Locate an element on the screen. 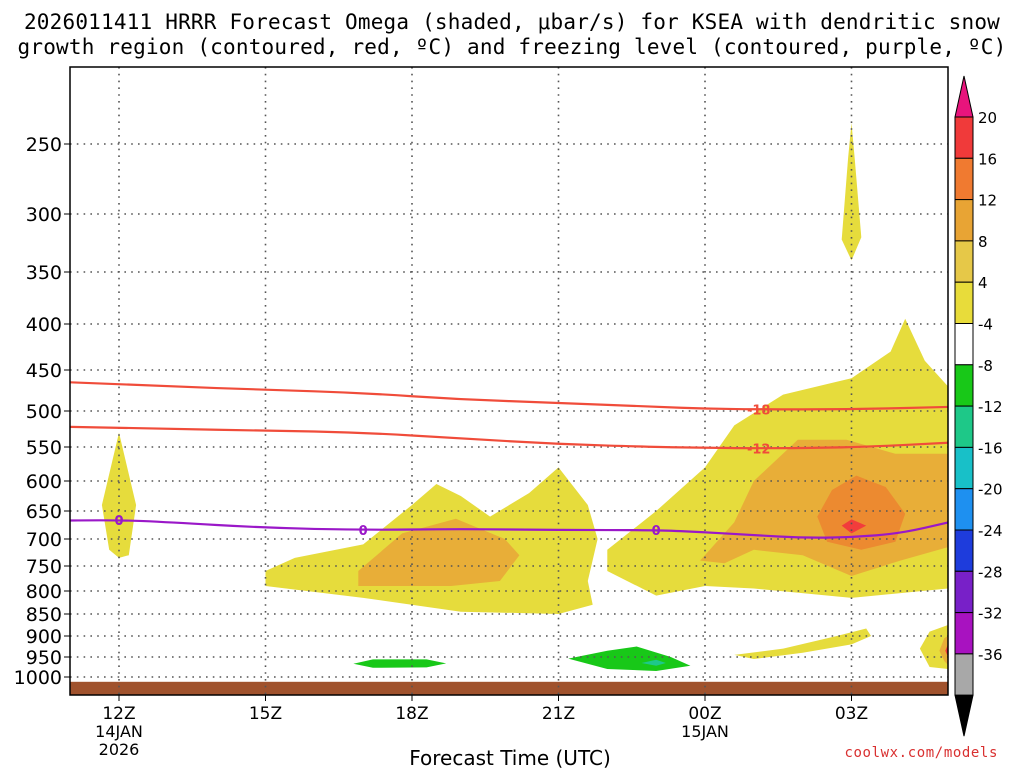 This screenshot has height=768, width=1024. colorbar-label--32: -32 is located at coordinates (990, 614).